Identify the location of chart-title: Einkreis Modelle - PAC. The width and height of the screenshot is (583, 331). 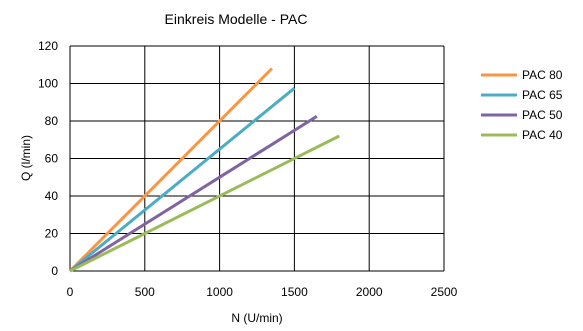
(236, 19).